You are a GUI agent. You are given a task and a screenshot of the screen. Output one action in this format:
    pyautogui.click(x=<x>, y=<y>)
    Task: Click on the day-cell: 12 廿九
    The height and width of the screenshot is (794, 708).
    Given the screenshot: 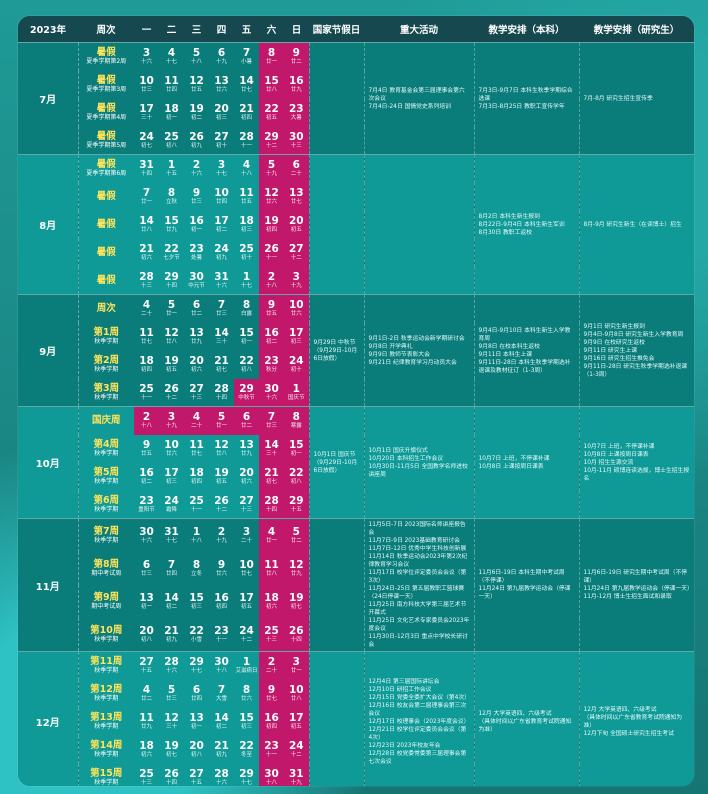 What is the action you would take?
    pyautogui.click(x=296, y=568)
    